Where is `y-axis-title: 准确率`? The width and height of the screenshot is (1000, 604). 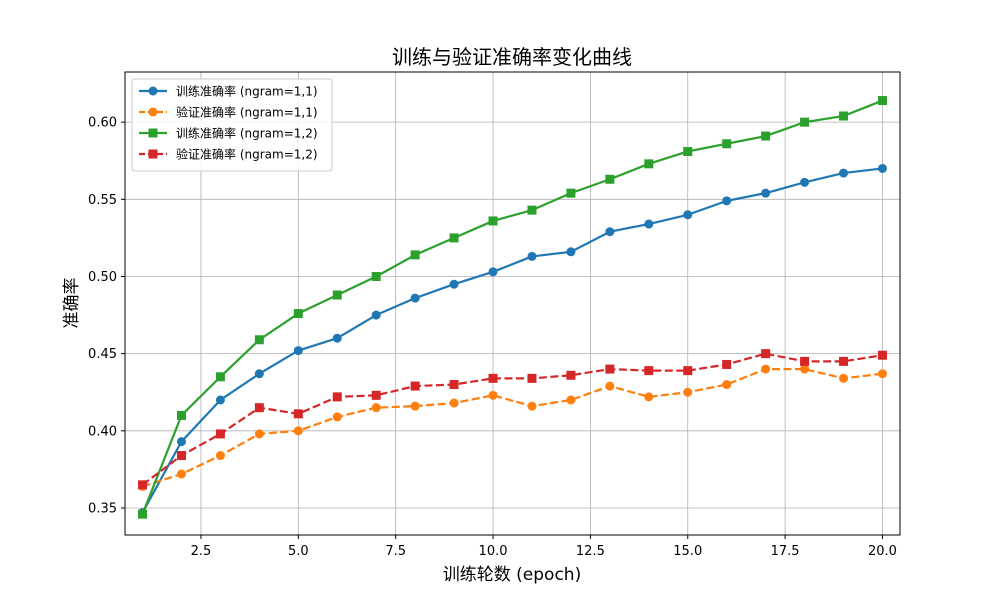
y-axis-title: 准确率 is located at coordinates (72, 303).